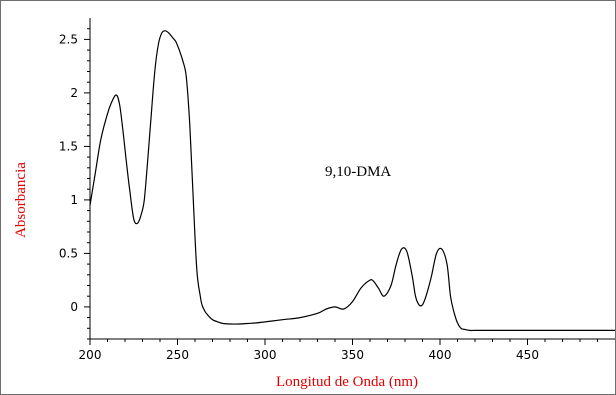  I want to click on x-tick-label: 300, so click(265, 355).